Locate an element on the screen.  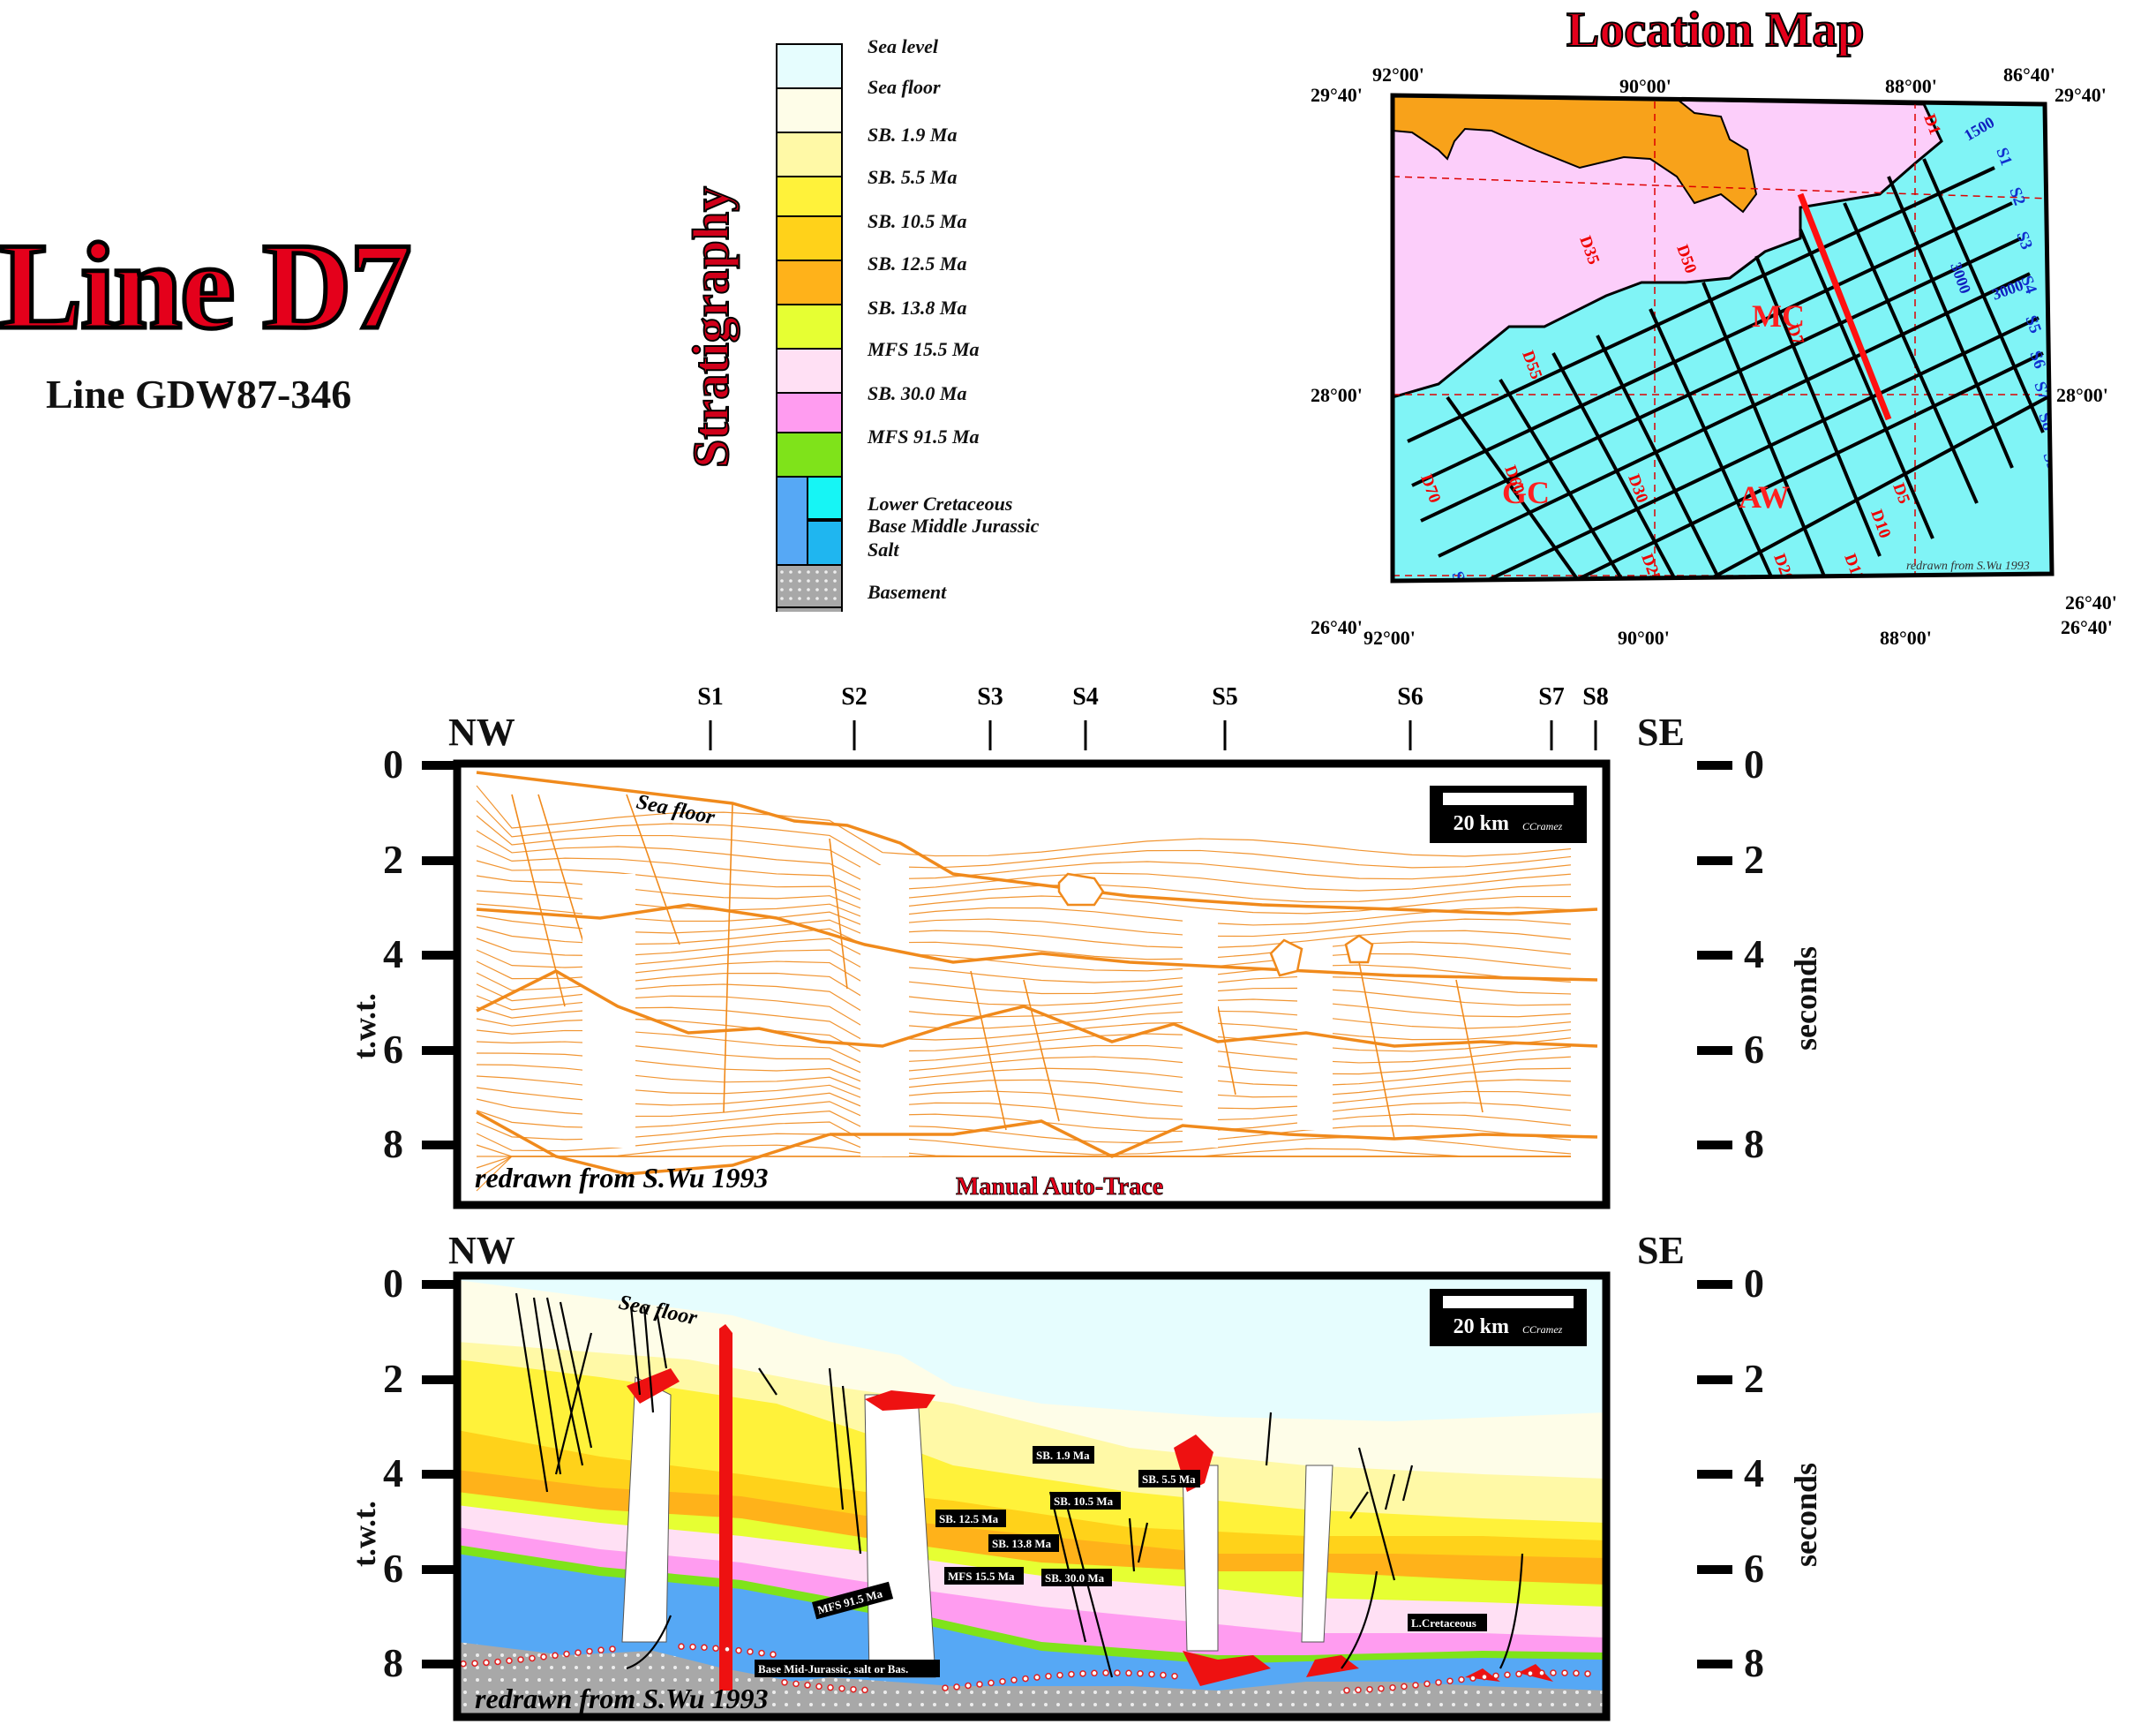
strat-item-label: SB. 12.5 Ma is located at coordinates (917, 263).